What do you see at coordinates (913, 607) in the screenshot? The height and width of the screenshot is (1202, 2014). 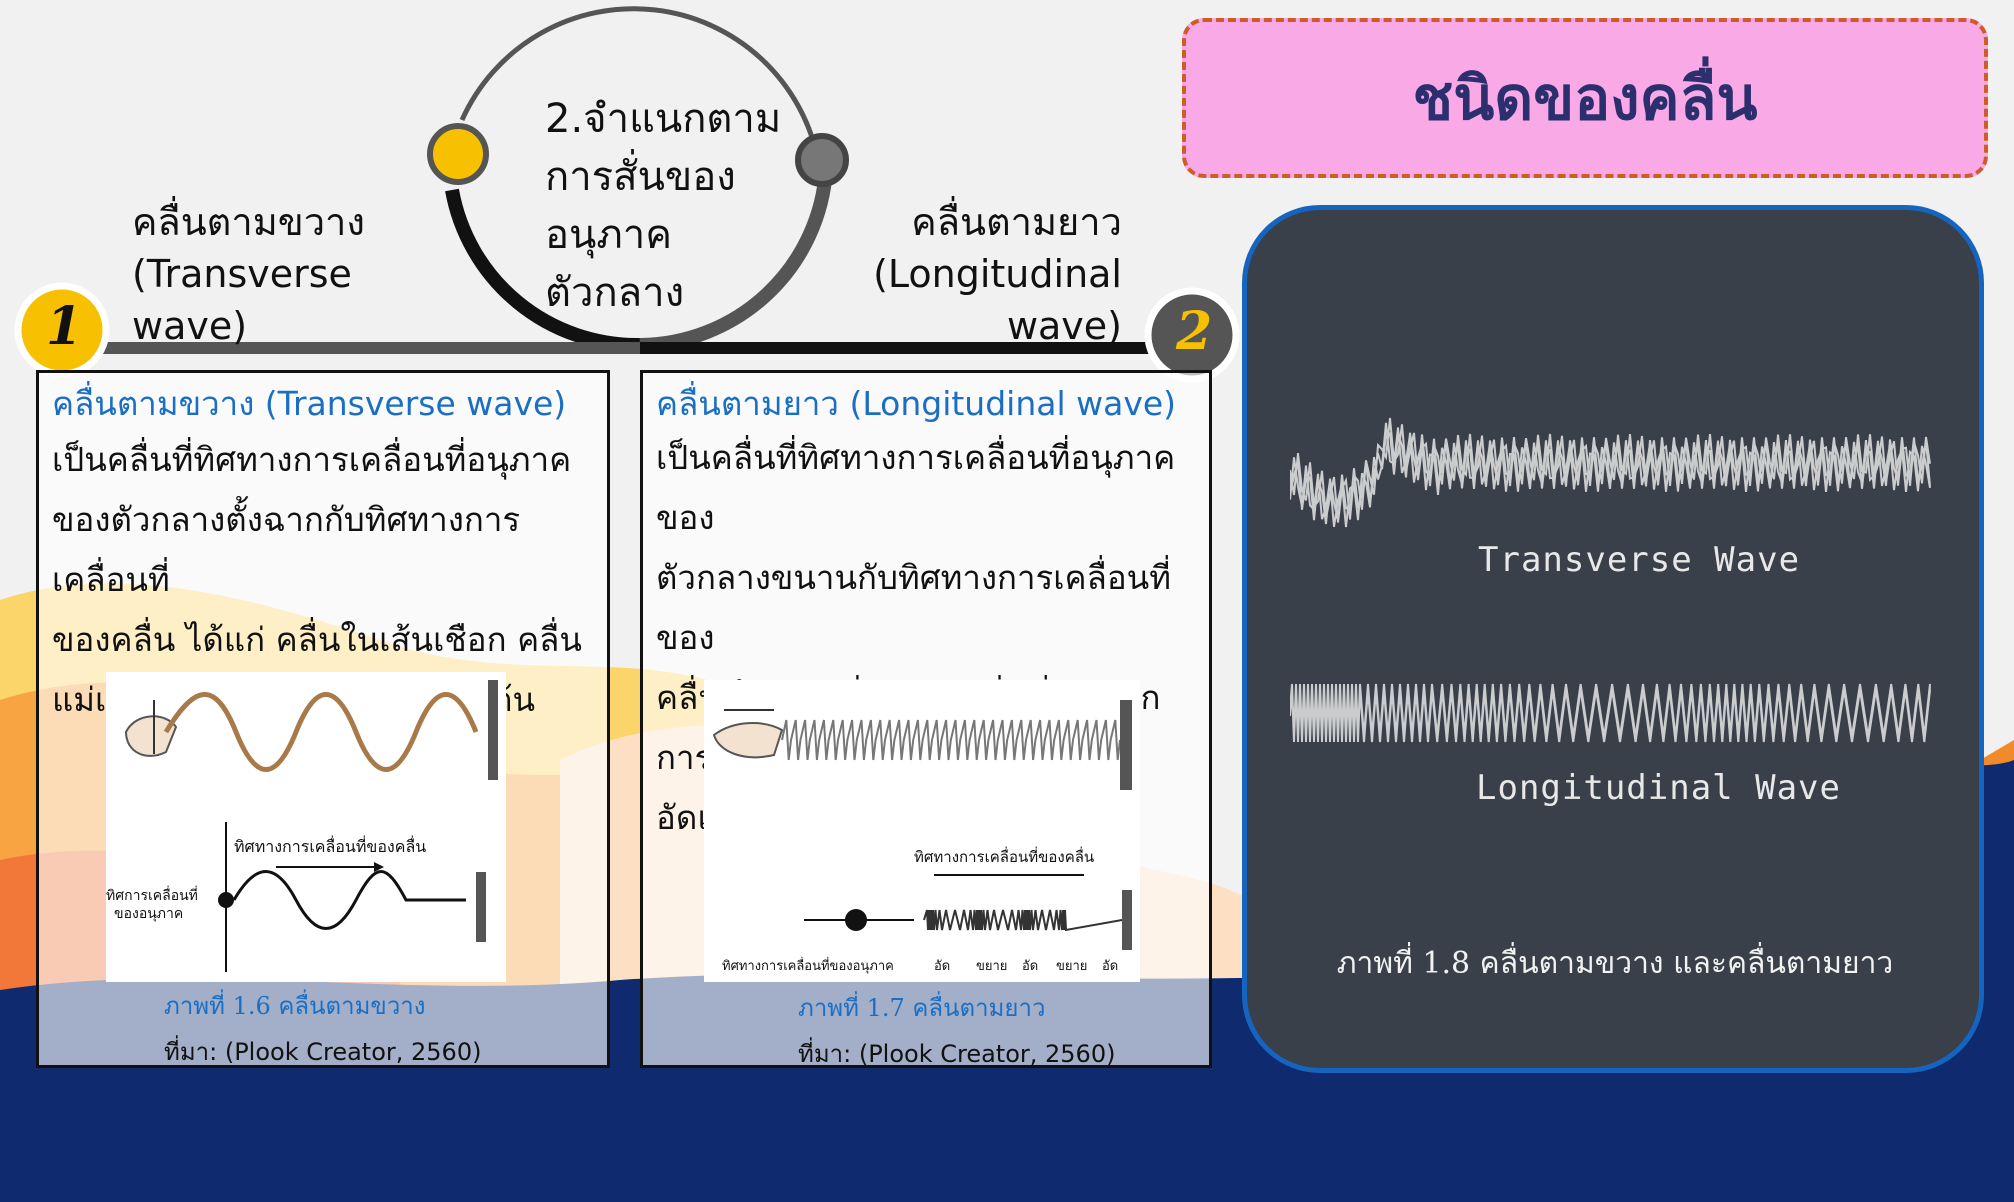 I see `body-line: ตัวกลางขนานกับทิศทางการเคลื่อนที่ของ` at bounding box center [913, 607].